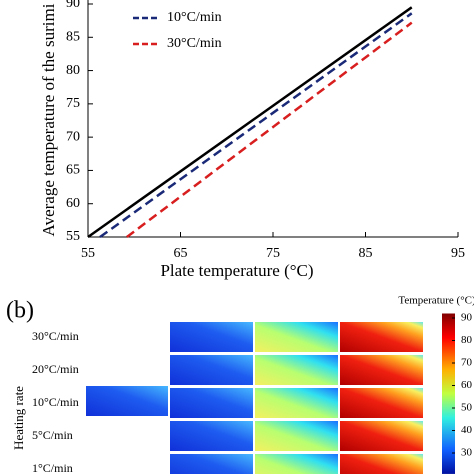 This screenshot has width=474, height=474. I want to click on colorbar, so click(448, 393).